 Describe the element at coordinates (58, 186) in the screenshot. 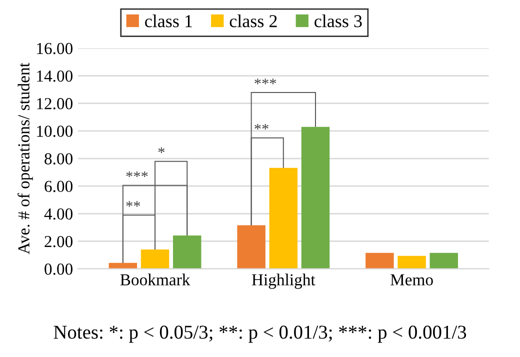

I see `y-tick-label: 6.00` at that location.